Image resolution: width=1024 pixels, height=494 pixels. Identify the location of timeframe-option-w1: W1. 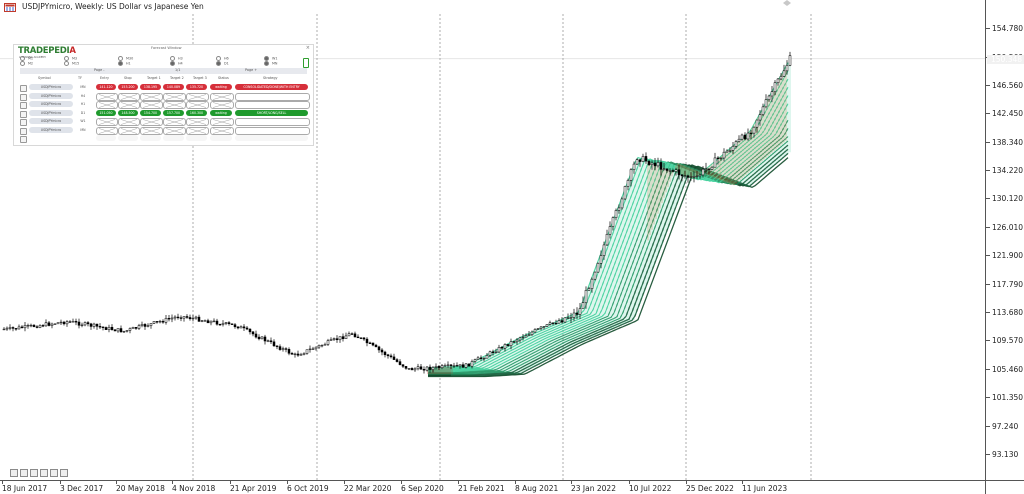
(271, 58).